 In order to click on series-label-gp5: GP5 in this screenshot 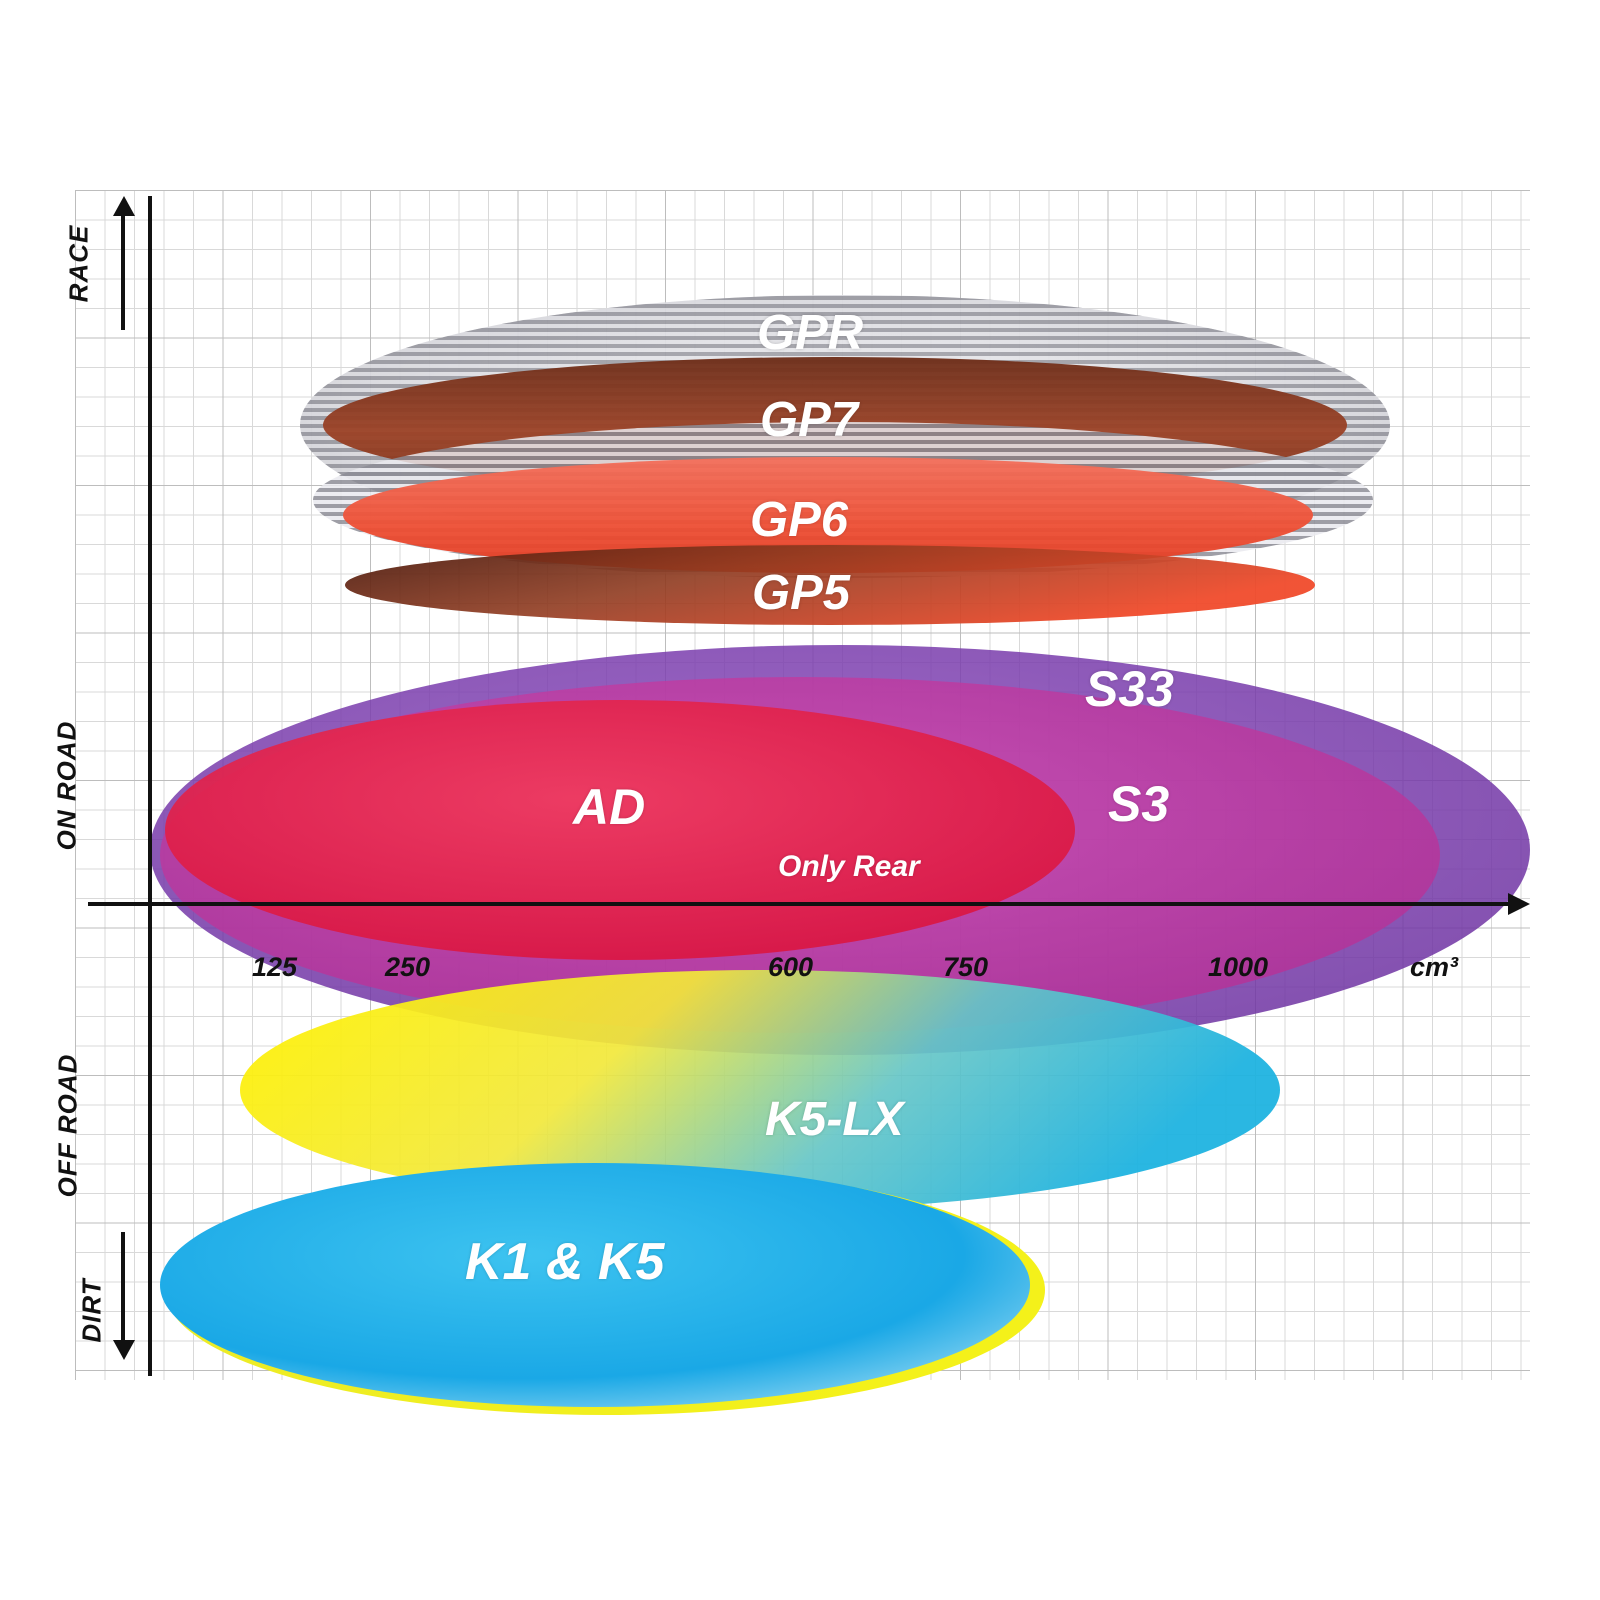, I will do `click(801, 593)`.